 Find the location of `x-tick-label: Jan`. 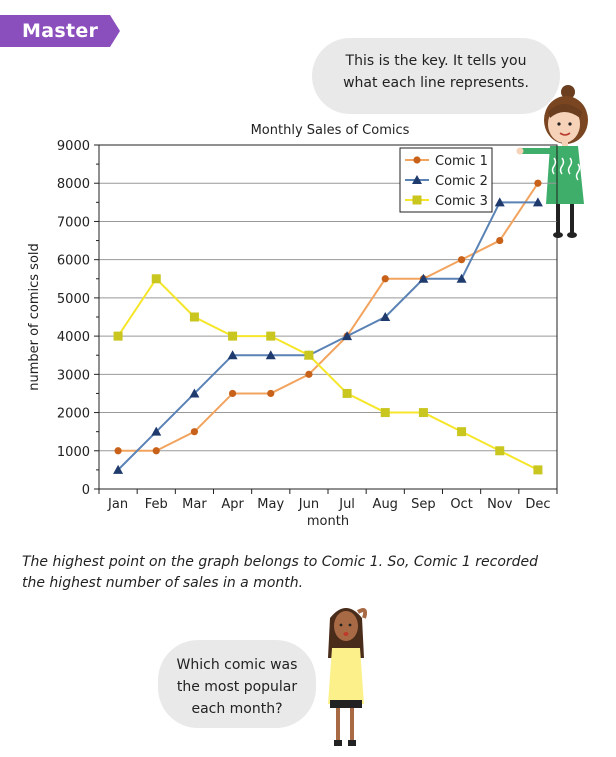

x-tick-label: Jan is located at coordinates (117, 504).